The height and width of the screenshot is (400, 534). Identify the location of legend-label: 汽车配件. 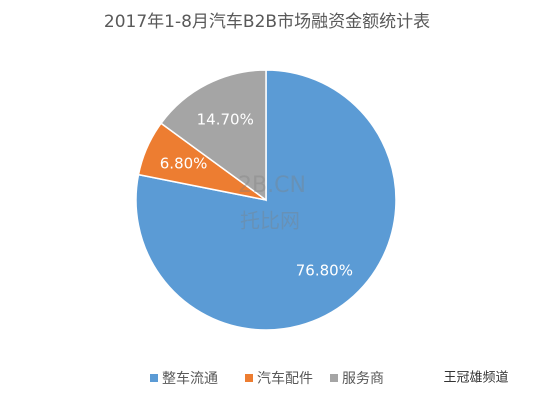
(285, 378).